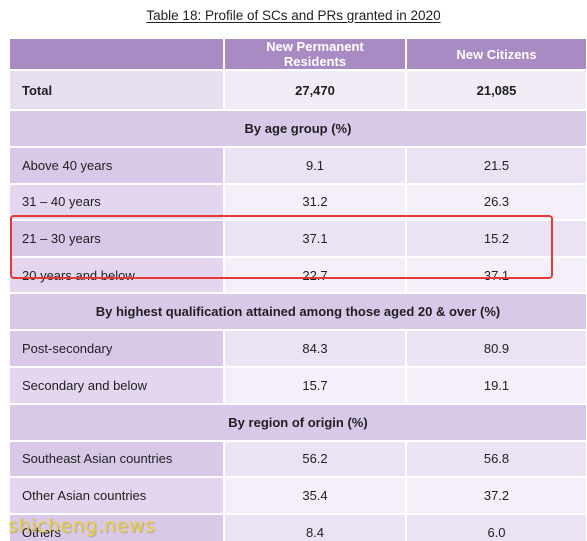  What do you see at coordinates (116, 495) in the screenshot?
I see `row-label: Other Asian countries` at bounding box center [116, 495].